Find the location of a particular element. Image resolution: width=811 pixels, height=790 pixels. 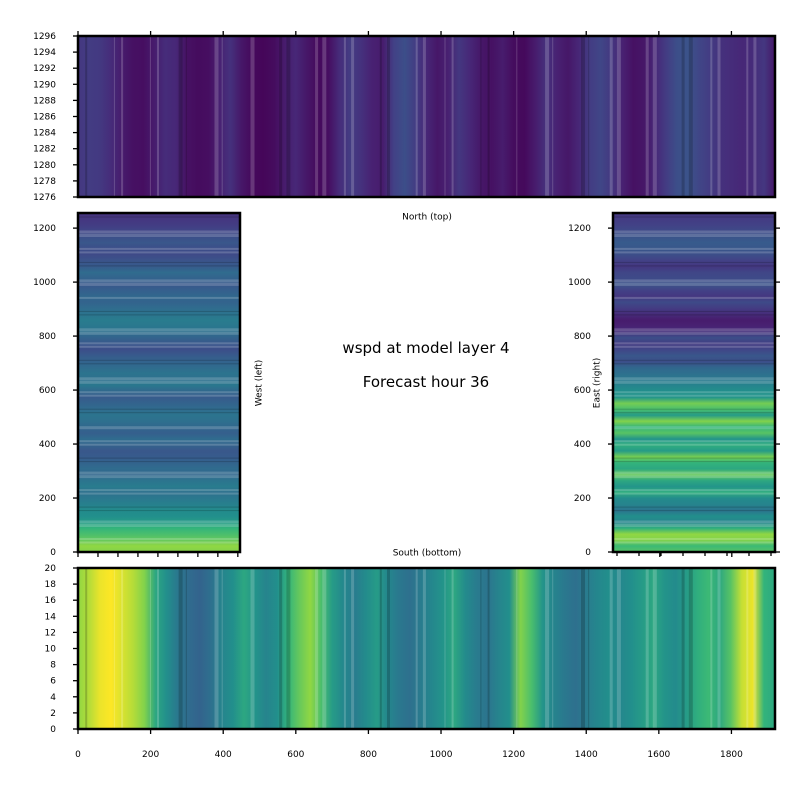

y-tick-label: 18 is located at coordinates (51, 585).